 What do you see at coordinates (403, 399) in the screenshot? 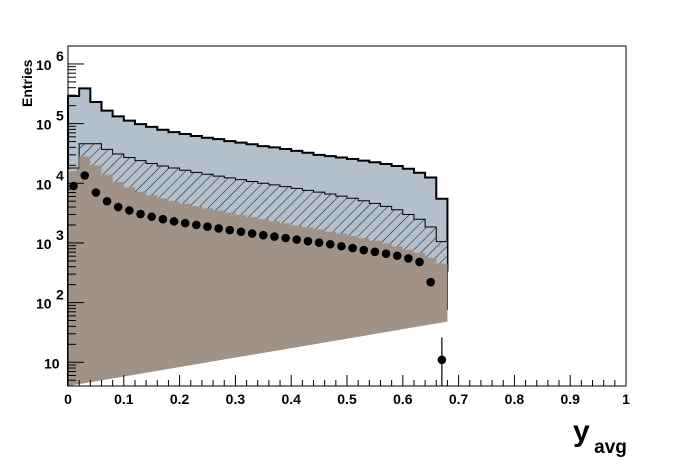
I see `x-tick-label: 0.6` at bounding box center [403, 399].